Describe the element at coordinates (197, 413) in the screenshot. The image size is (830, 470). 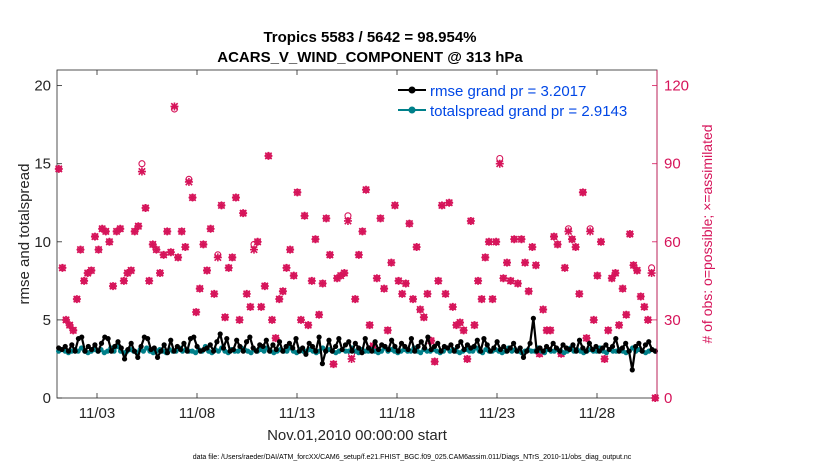
I see `x-tick-label: 11/08` at that location.